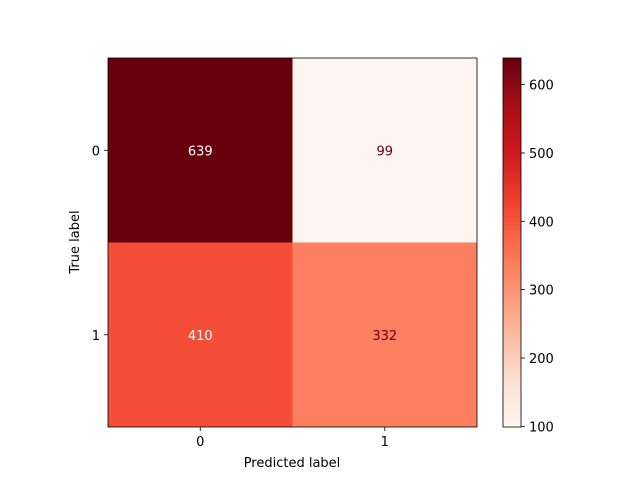  What do you see at coordinates (512, 242) in the screenshot?
I see `colorbar` at bounding box center [512, 242].